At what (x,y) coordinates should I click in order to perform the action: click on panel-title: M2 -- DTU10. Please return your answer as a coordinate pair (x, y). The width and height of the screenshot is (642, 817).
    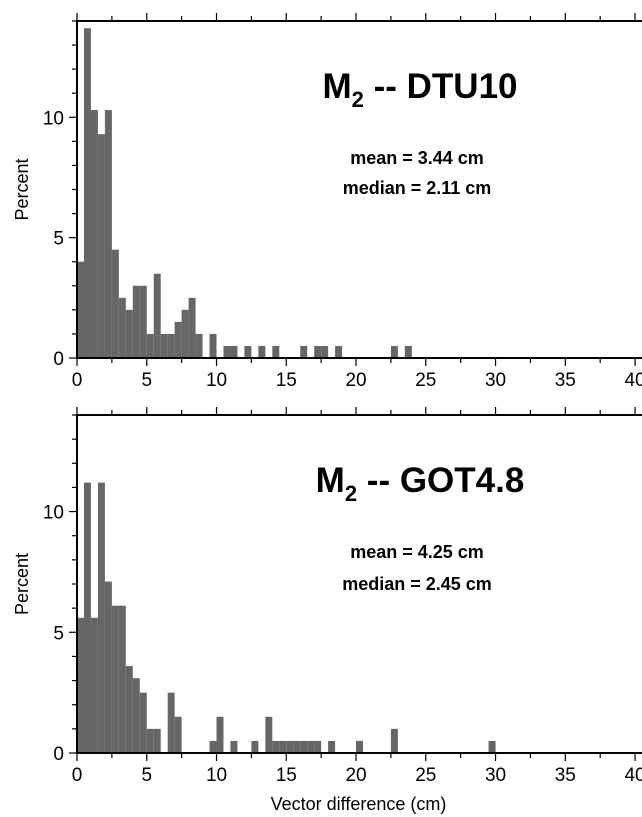
    Looking at the image, I should click on (419, 89).